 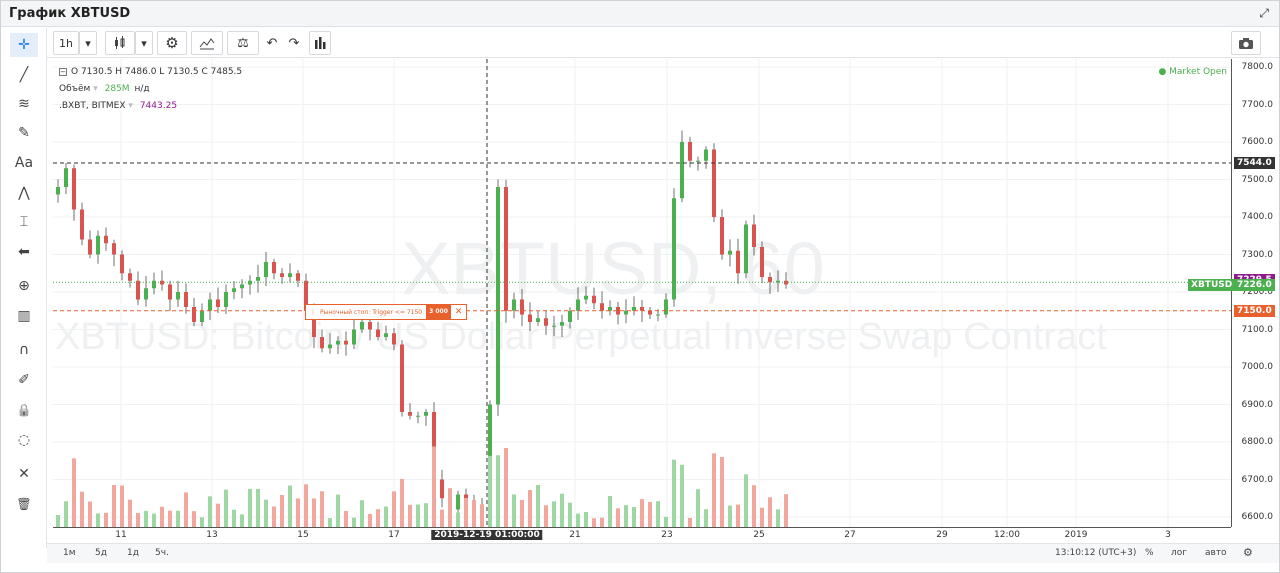 I want to click on price-tick: 7500.0, so click(x=1257, y=179).